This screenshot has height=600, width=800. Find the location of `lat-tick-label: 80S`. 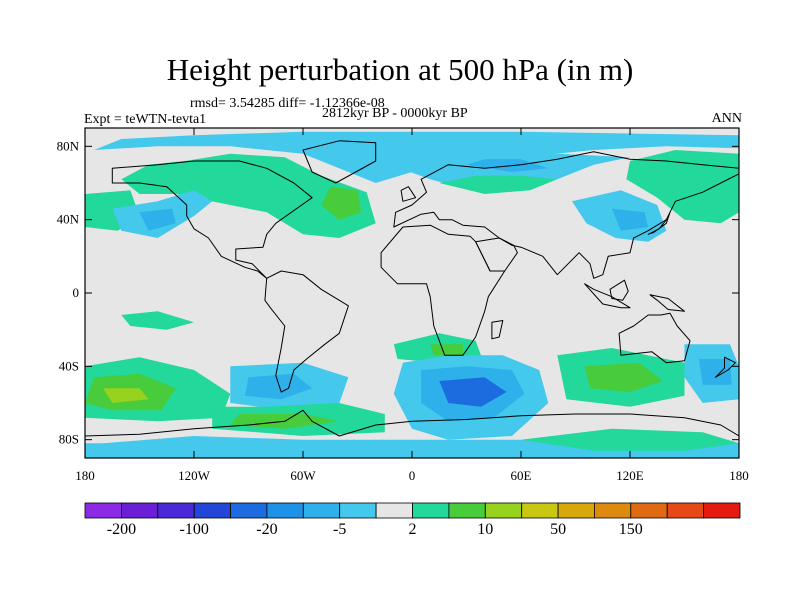

lat-tick-label: 80S is located at coordinates (69, 439).